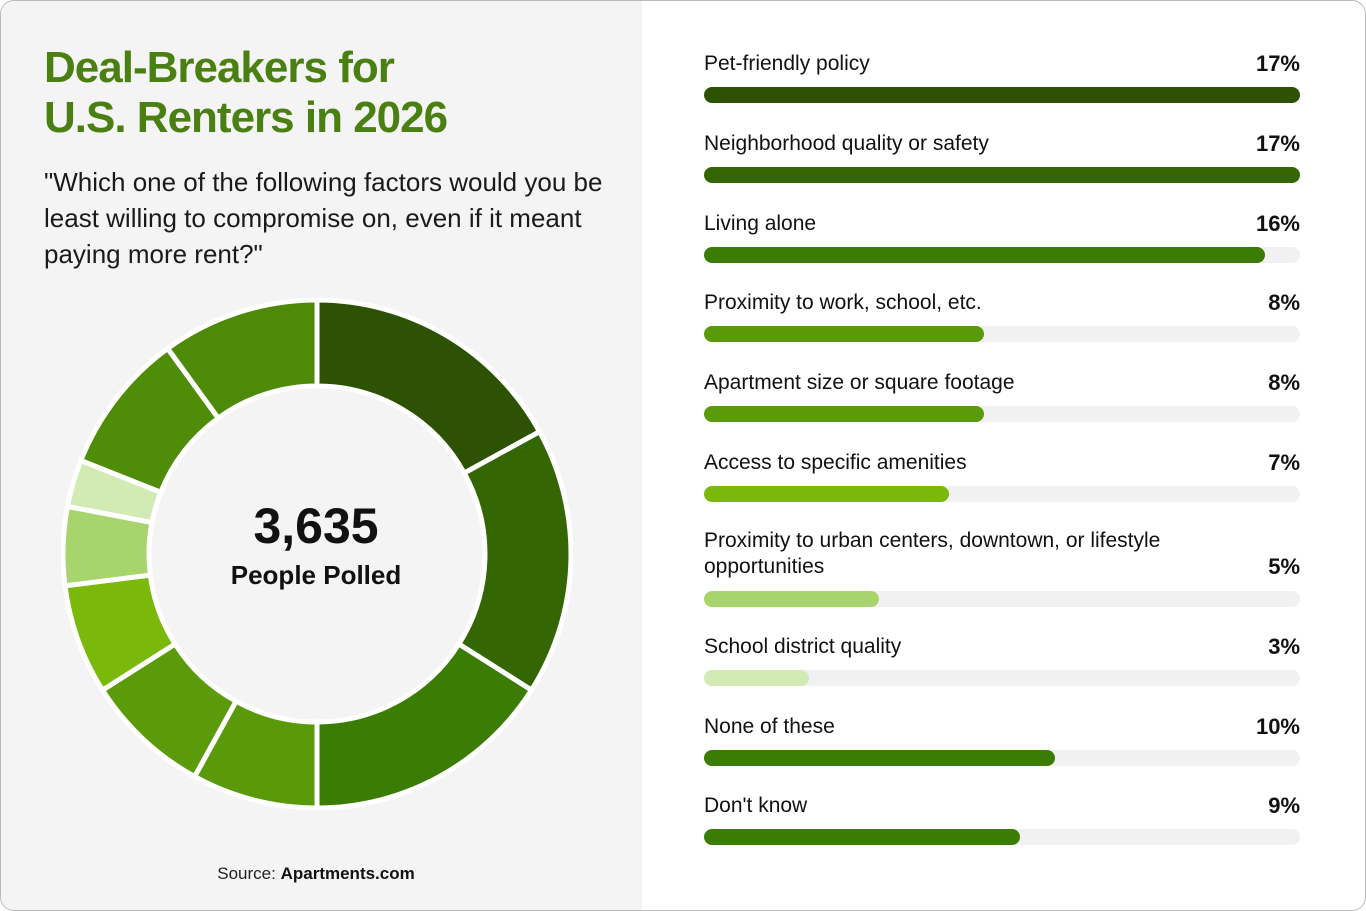 The height and width of the screenshot is (911, 1366). I want to click on bar-value: 3%, so click(1284, 646).